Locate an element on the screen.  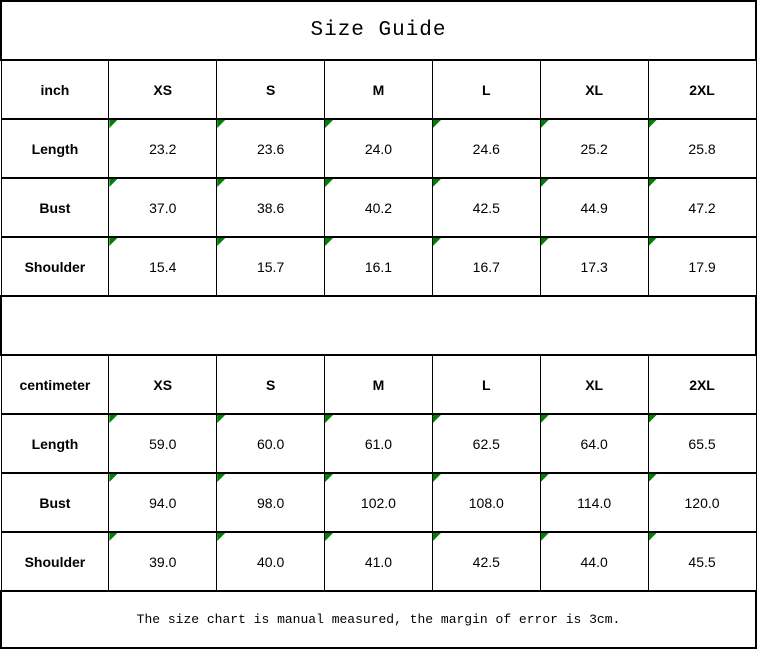
size-value: 45.5 is located at coordinates (702, 561).